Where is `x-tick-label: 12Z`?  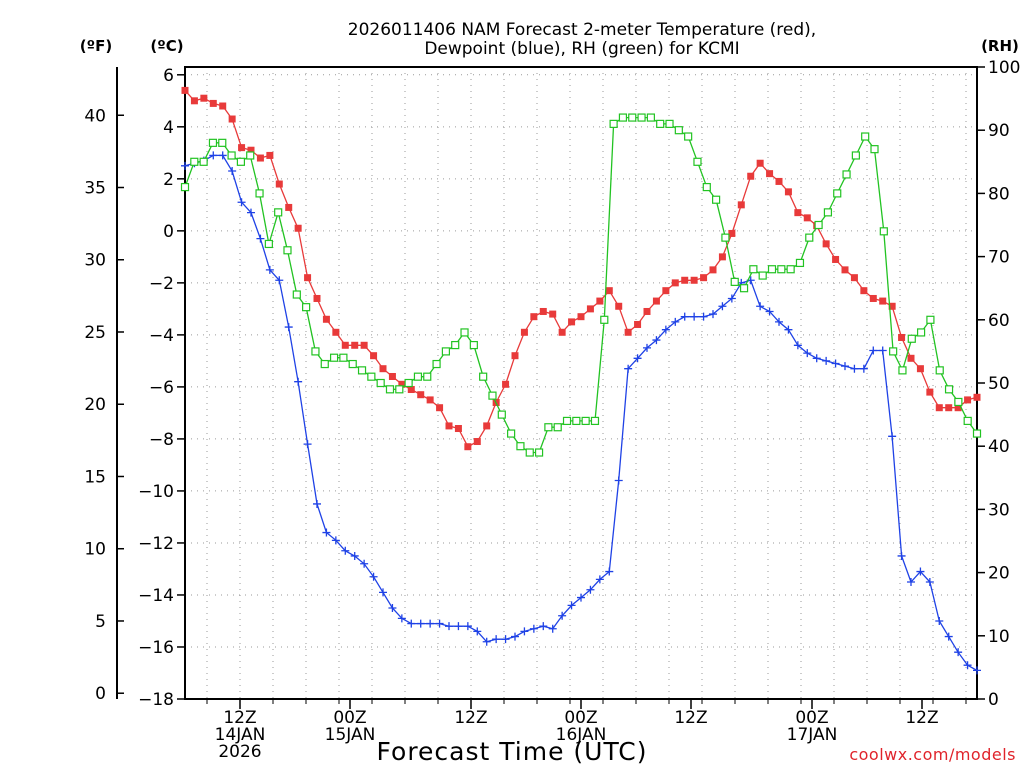 x-tick-label: 12Z is located at coordinates (690, 718).